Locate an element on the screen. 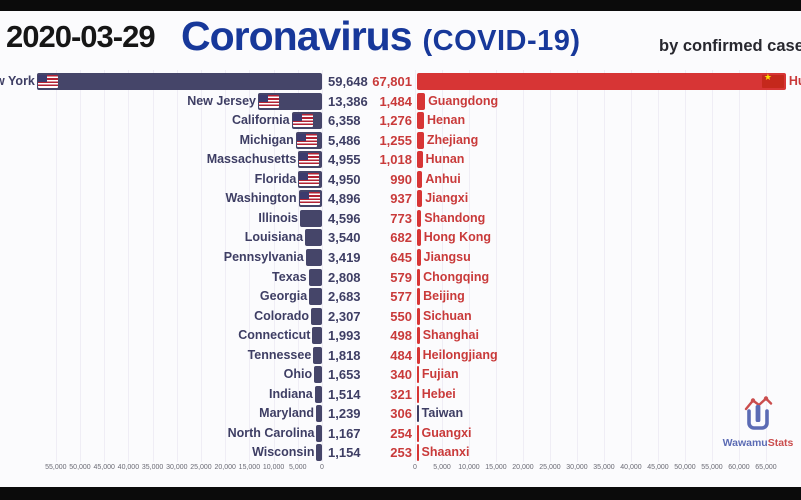 The image size is (801, 500). china-value-label: 579 is located at coordinates (401, 277).